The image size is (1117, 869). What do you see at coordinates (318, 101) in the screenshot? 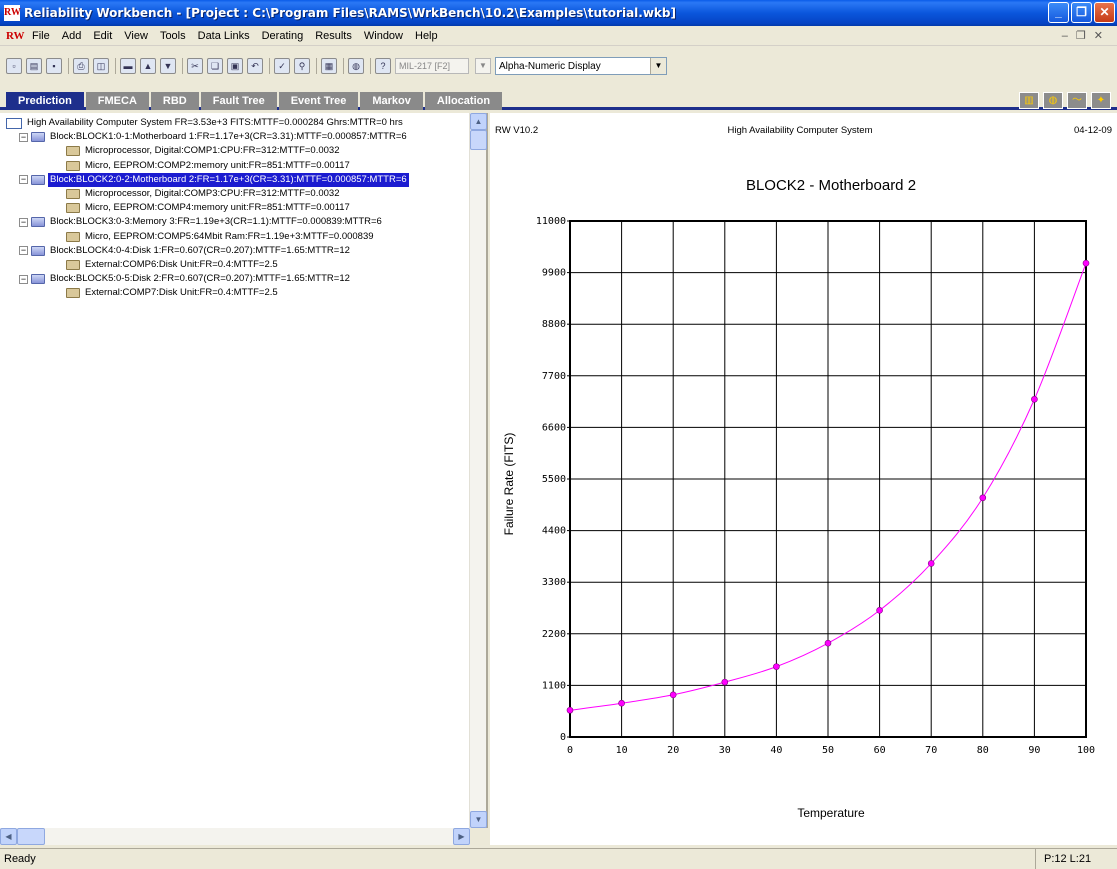
I see `tab-event-tree: Event Tree` at bounding box center [318, 101].